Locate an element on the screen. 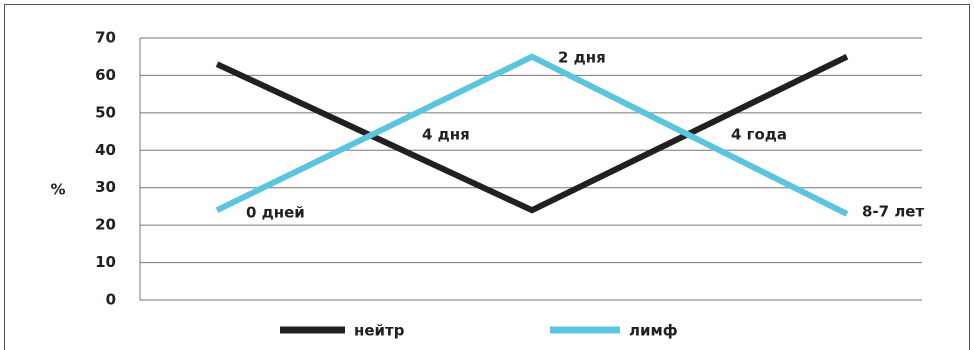 The image size is (974, 350). y-tick-label: 30 is located at coordinates (105, 187).